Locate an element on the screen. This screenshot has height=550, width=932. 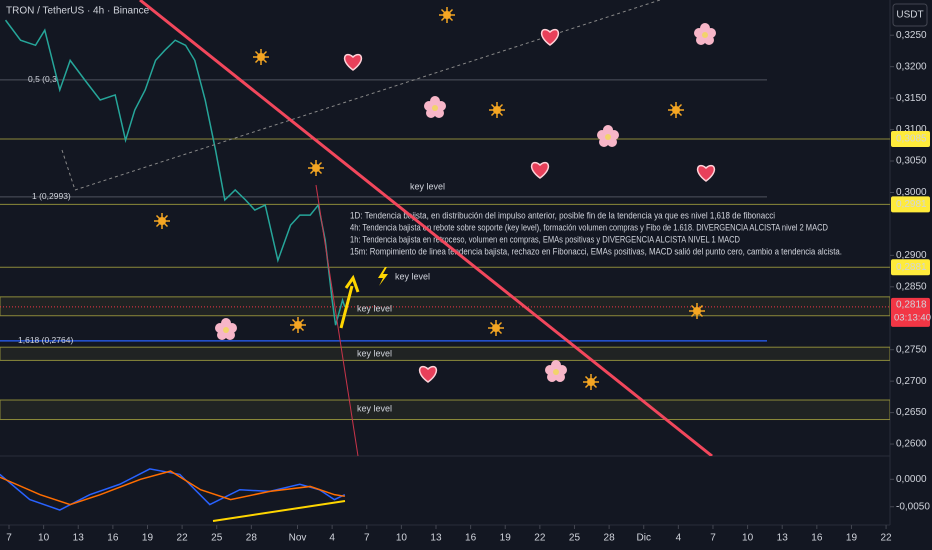
y-tick-label: 0,2750 is located at coordinates (911, 349).